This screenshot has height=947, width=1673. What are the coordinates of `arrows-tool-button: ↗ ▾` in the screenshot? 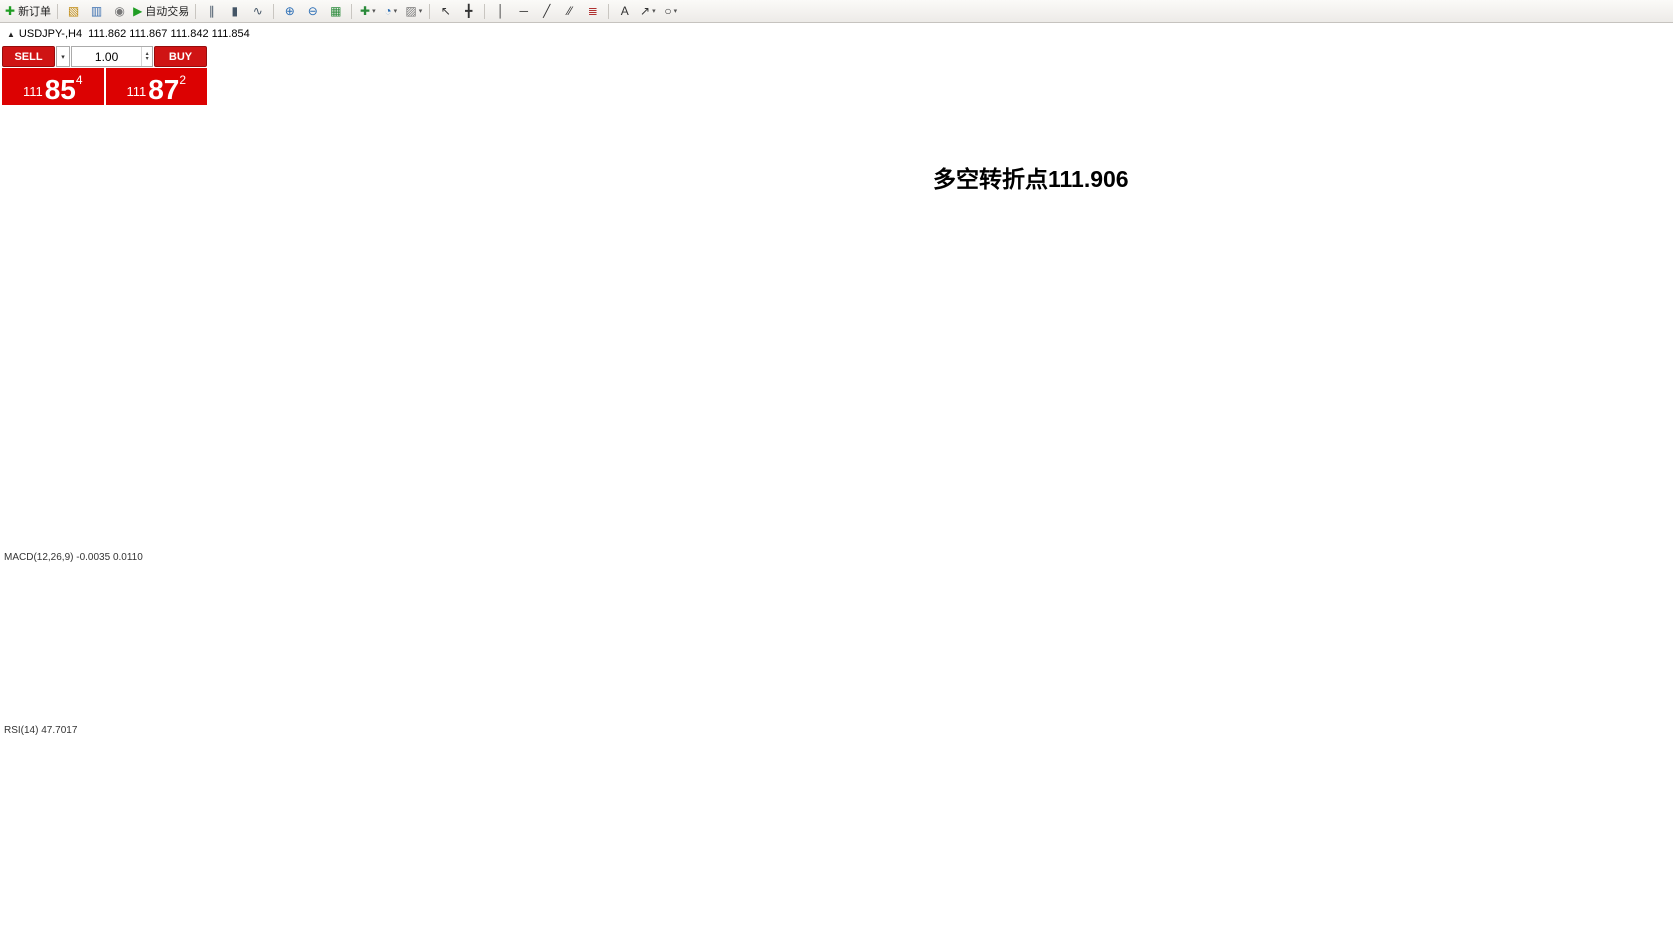 It's located at (647, 11).